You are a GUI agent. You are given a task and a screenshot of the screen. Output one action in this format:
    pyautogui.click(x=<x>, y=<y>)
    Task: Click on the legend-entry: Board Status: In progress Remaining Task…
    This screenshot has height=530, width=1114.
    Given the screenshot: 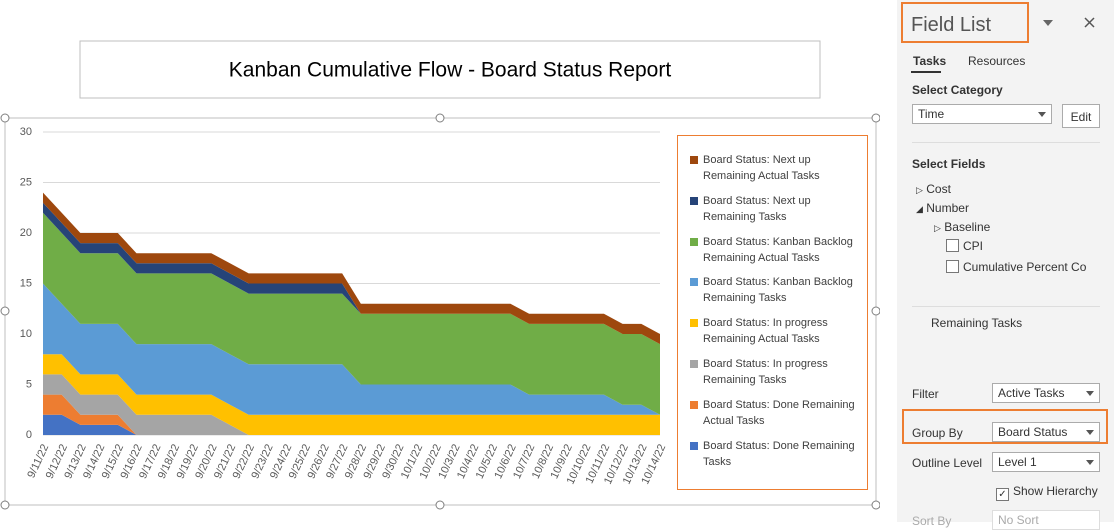 What is the action you would take?
    pyautogui.click(x=776, y=372)
    